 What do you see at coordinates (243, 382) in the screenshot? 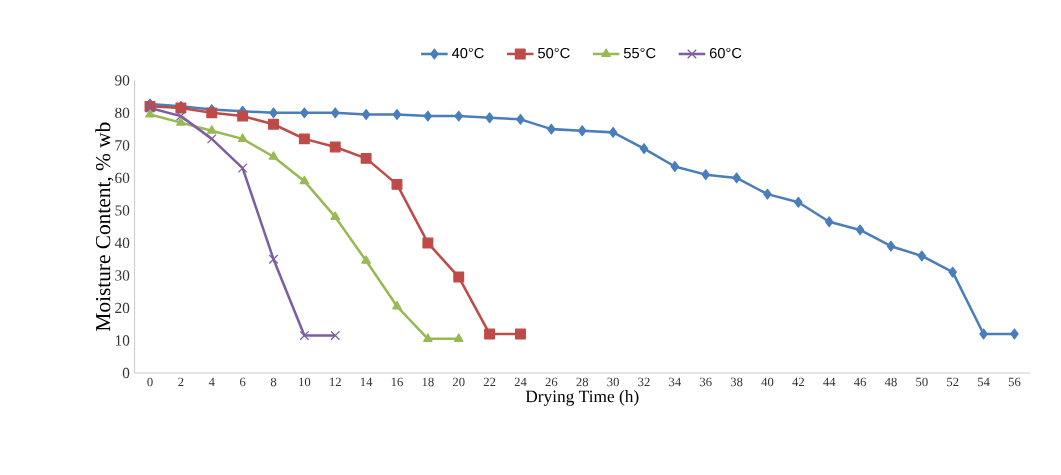
I see `x-tick-label: 6` at bounding box center [243, 382].